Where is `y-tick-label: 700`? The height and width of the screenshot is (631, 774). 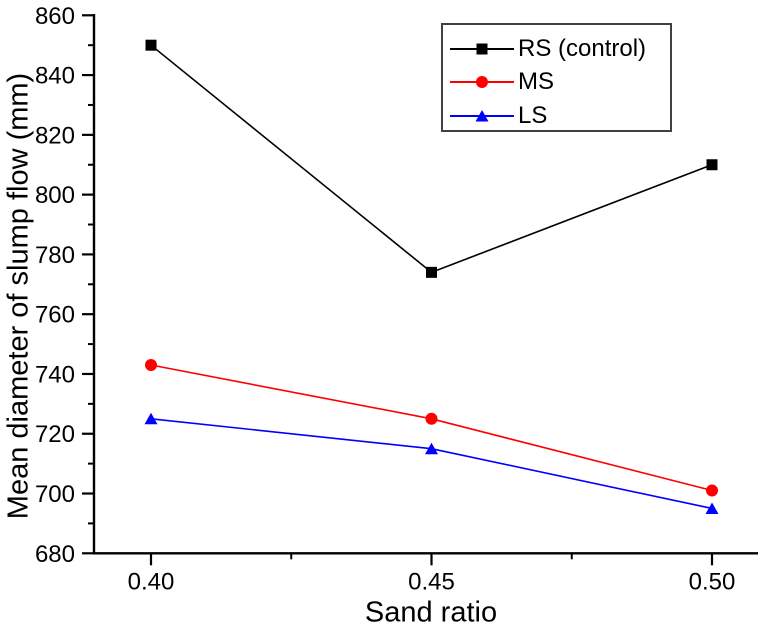
y-tick-label: 700 is located at coordinates (55, 494).